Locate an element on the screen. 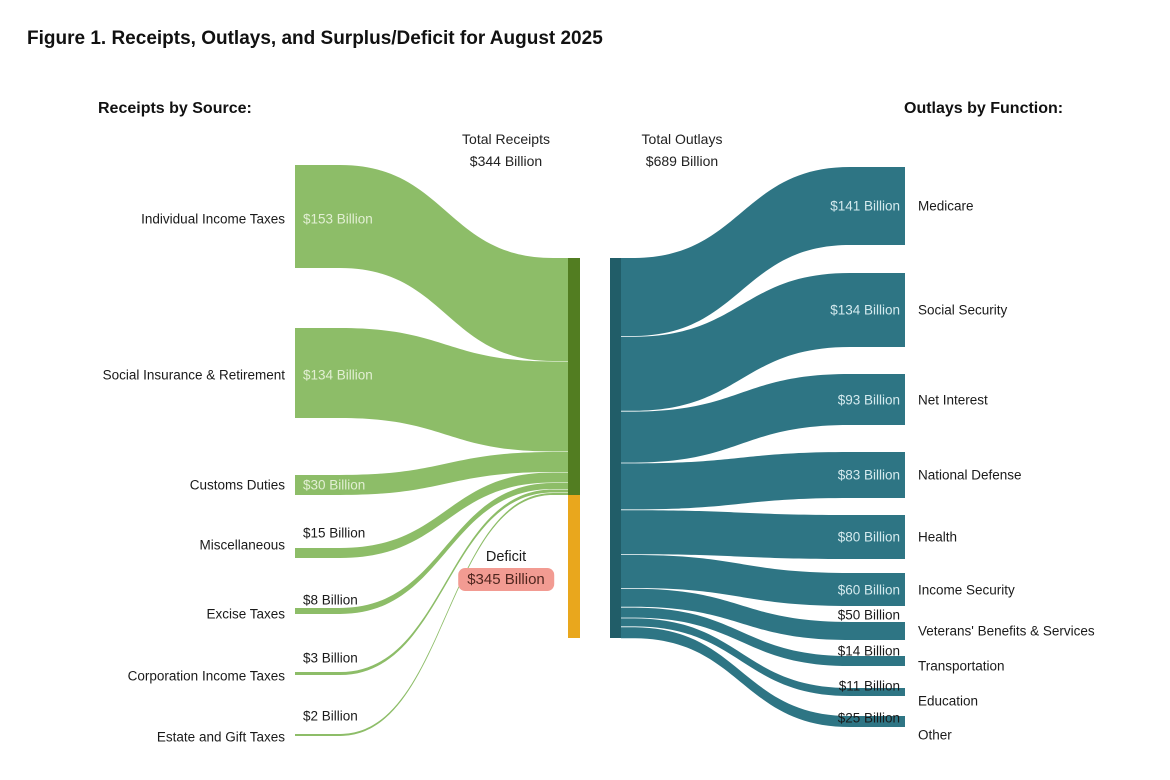 Image resolution: width=1170 pixels, height=780 pixels. outlay-function-label: Transportation is located at coordinates (961, 666).